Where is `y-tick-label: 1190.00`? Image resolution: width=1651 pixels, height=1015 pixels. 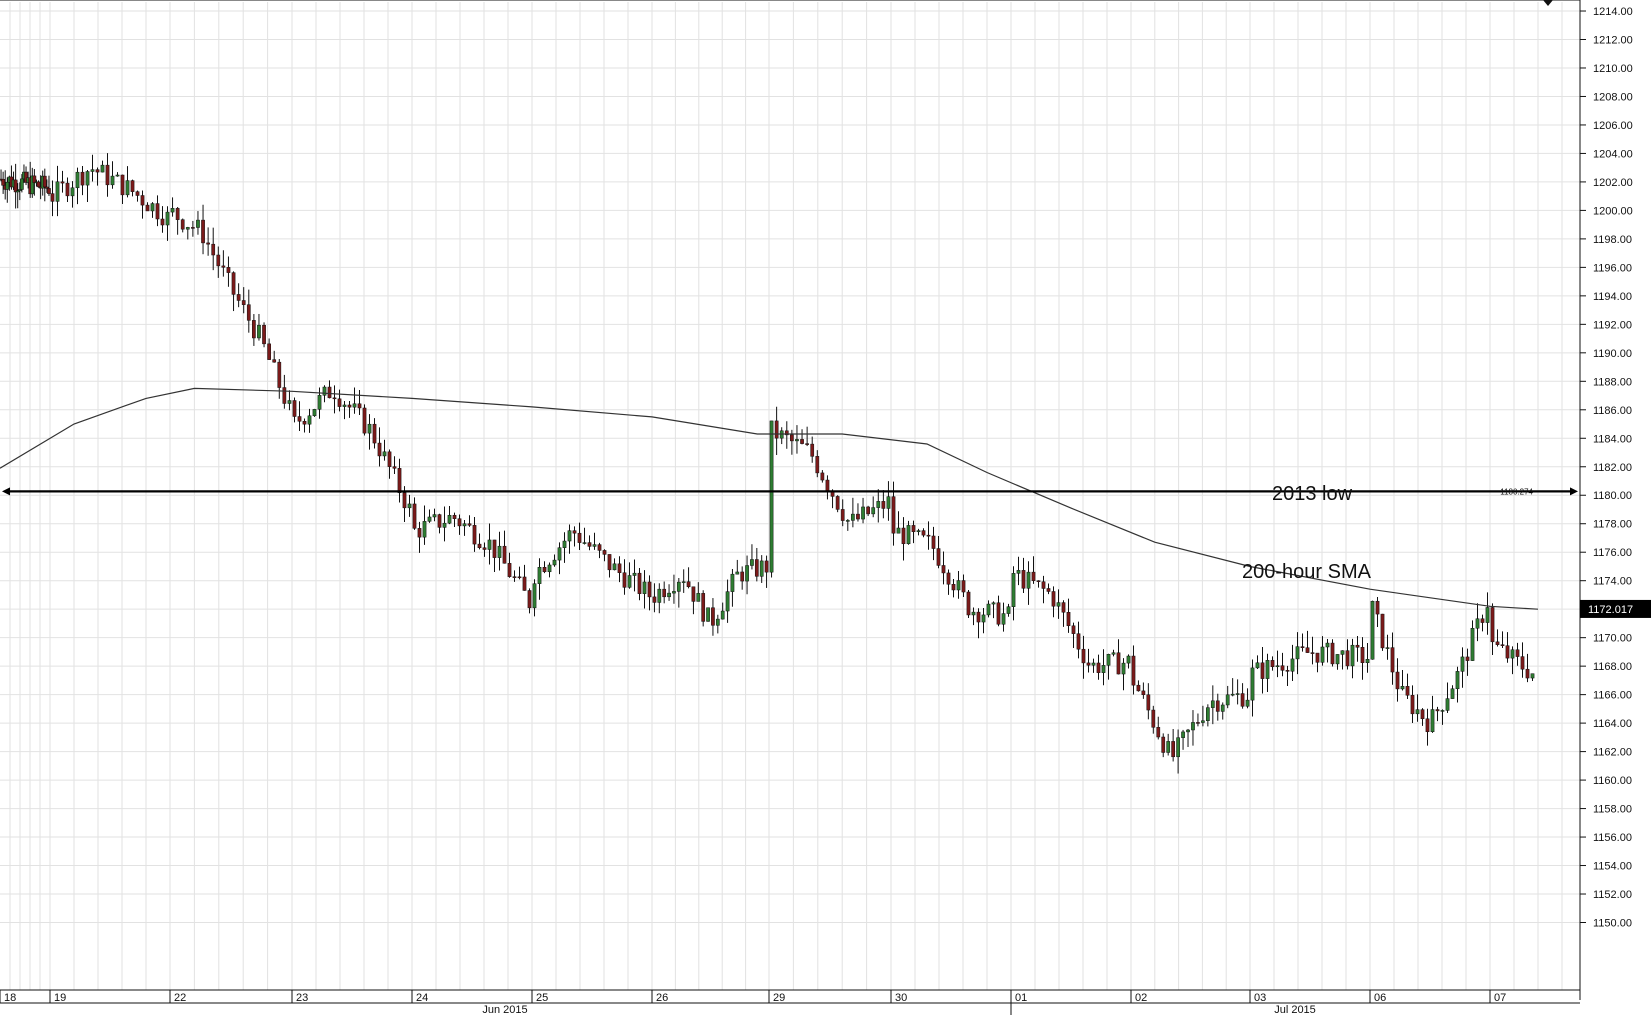 y-tick-label: 1190.00 is located at coordinates (1612, 354).